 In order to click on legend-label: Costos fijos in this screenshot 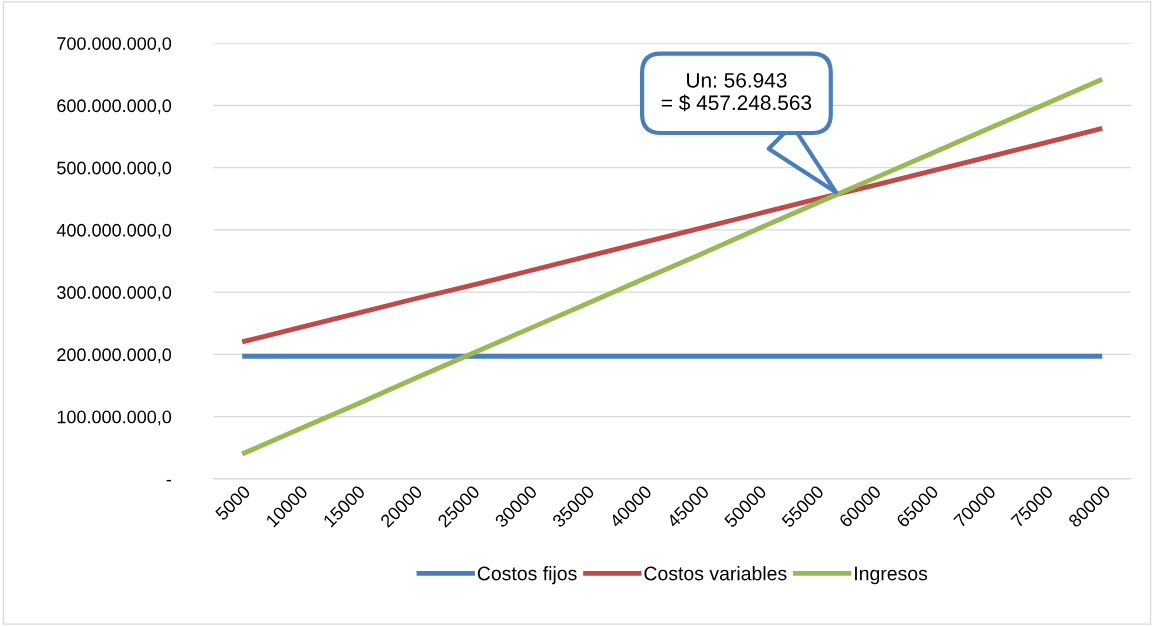, I will do `click(527, 575)`.